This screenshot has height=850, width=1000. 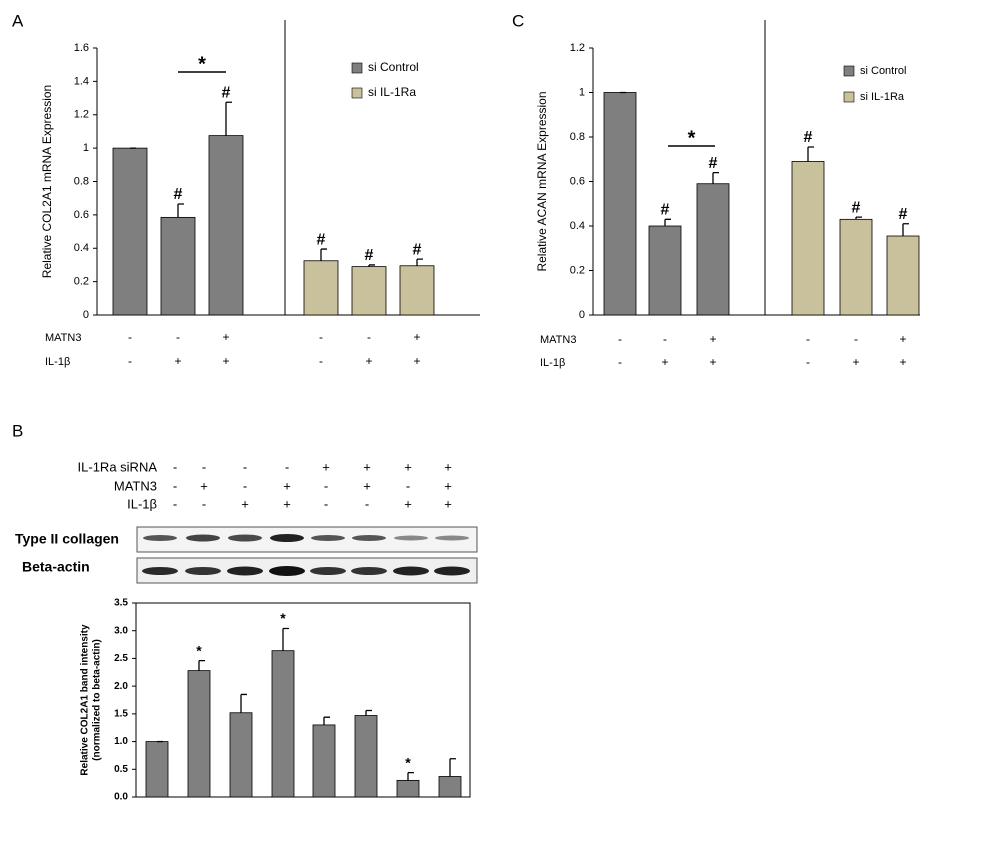 What do you see at coordinates (121, 741) in the screenshot?
I see `y-tick-label: 1.0` at bounding box center [121, 741].